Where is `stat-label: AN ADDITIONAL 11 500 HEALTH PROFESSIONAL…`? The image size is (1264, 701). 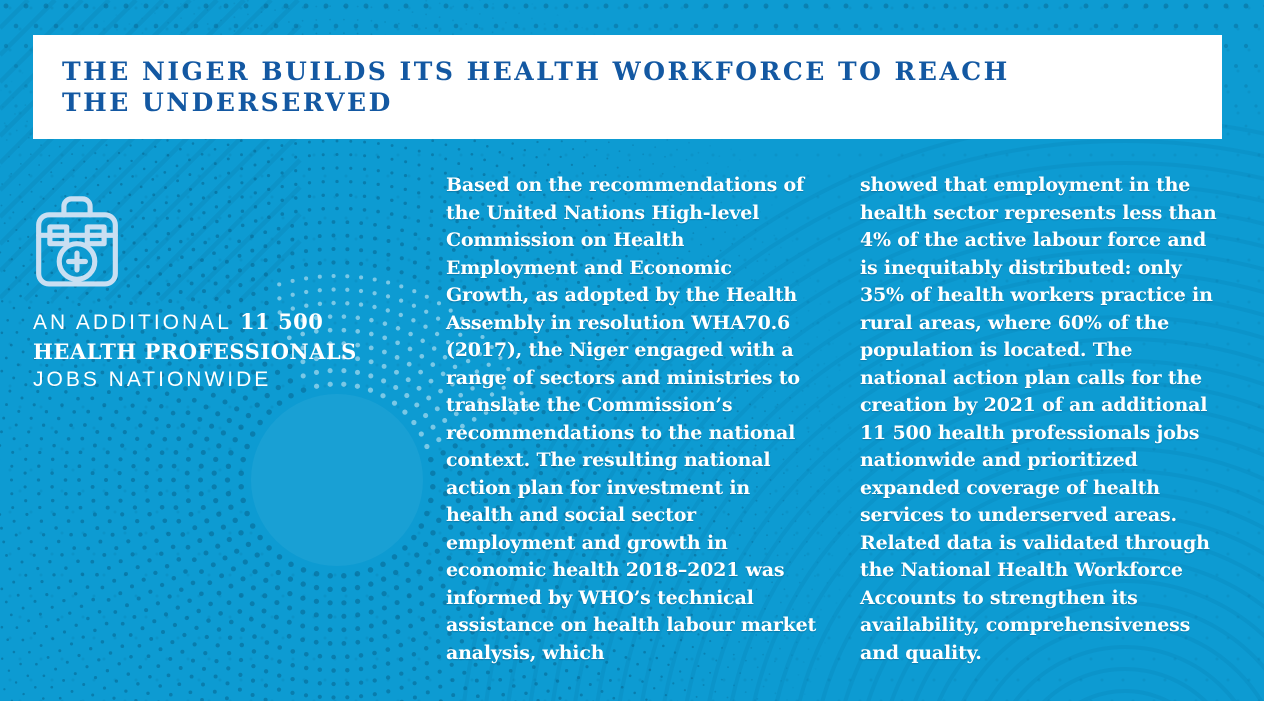
stat-label: AN ADDITIONAL 11 500 HEALTH PROFESSIONAL… is located at coordinates (238, 351).